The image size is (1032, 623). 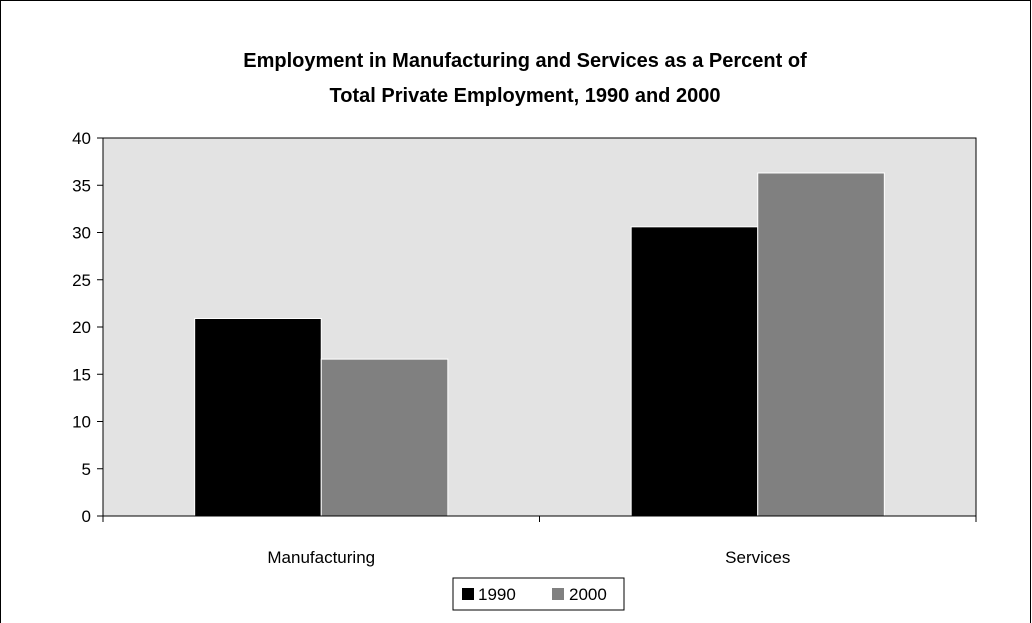 What do you see at coordinates (384, 437) in the screenshot?
I see `bar-manufacturing-2000` at bounding box center [384, 437].